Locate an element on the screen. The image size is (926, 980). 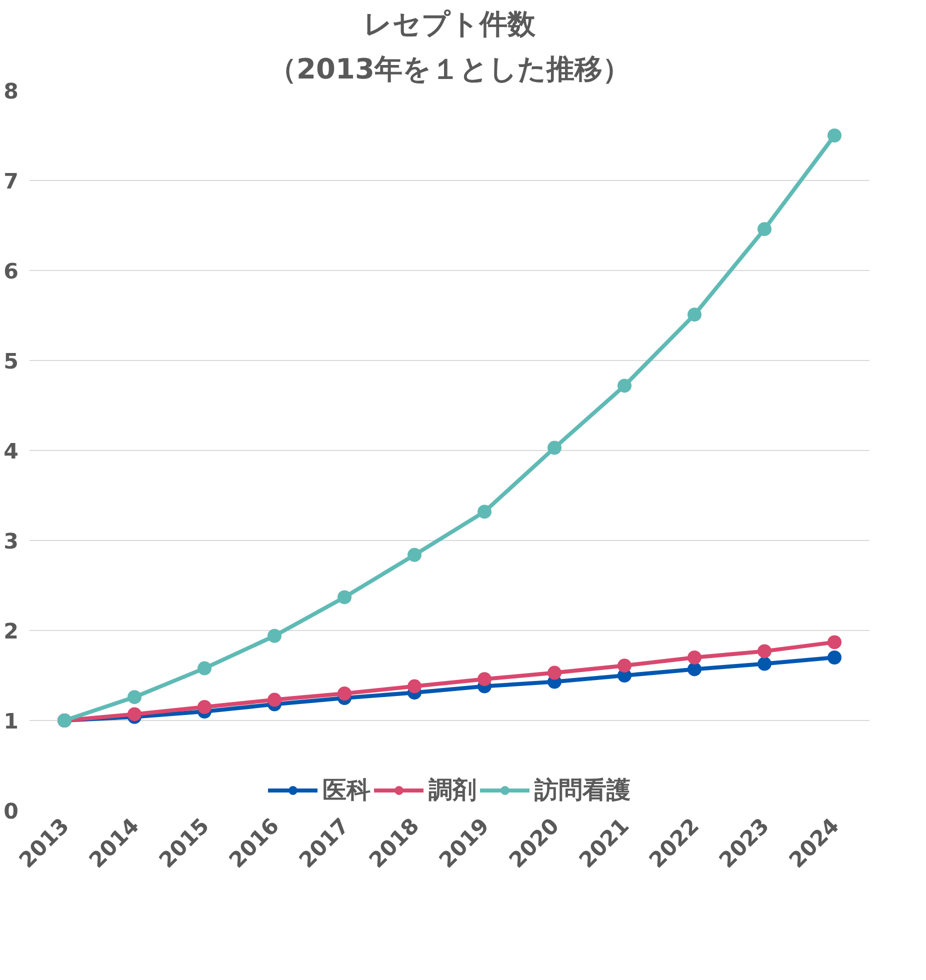
y-tick-label: 7 is located at coordinates (11, 182).